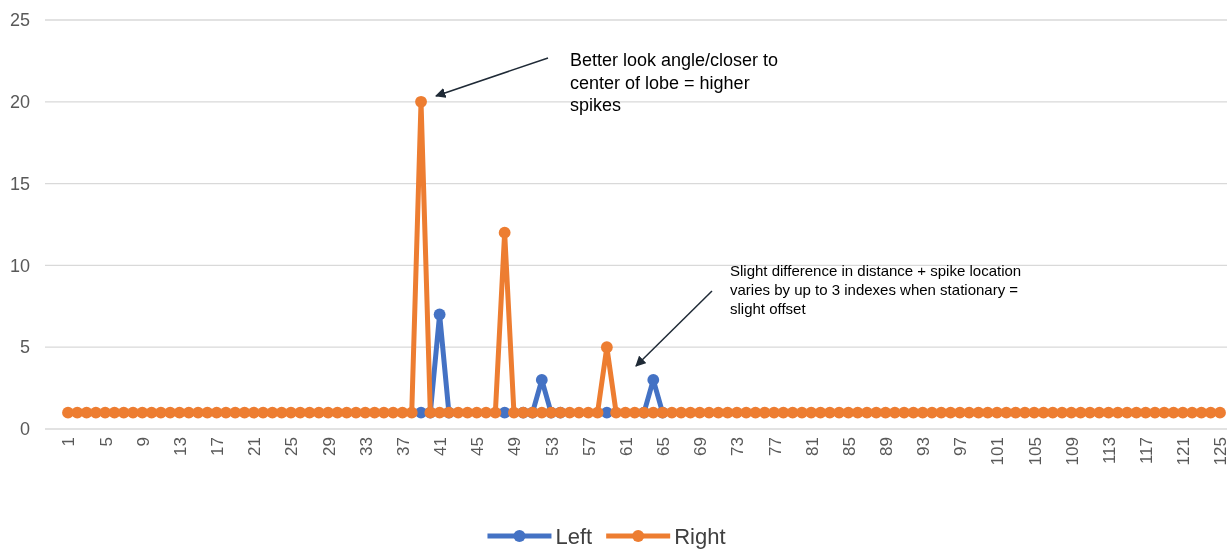 This screenshot has width=1227, height=549. What do you see at coordinates (1184, 451) in the screenshot?
I see `x-tick-label: 121` at bounding box center [1184, 451].